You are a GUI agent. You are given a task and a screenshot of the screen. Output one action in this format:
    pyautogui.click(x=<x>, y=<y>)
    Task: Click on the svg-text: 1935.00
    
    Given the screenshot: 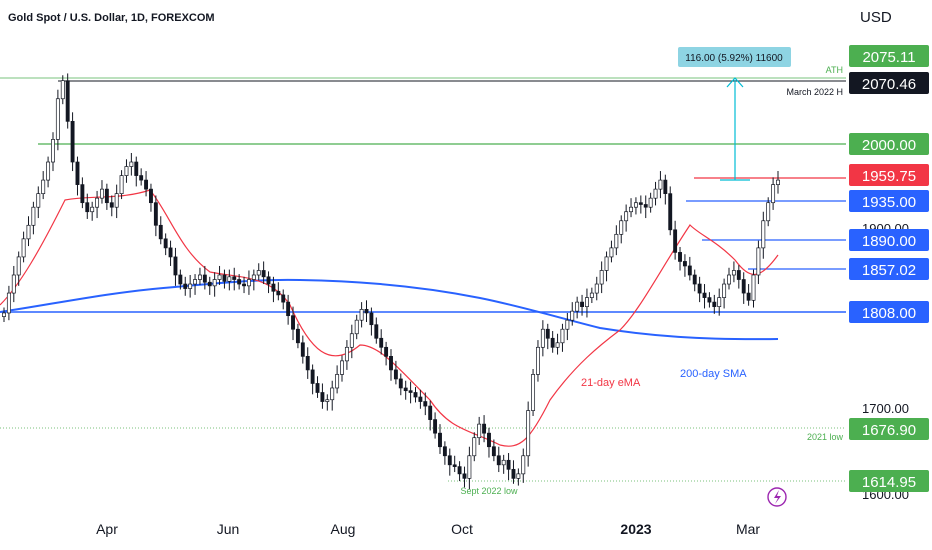 What is the action you would take?
    pyautogui.click(x=889, y=202)
    